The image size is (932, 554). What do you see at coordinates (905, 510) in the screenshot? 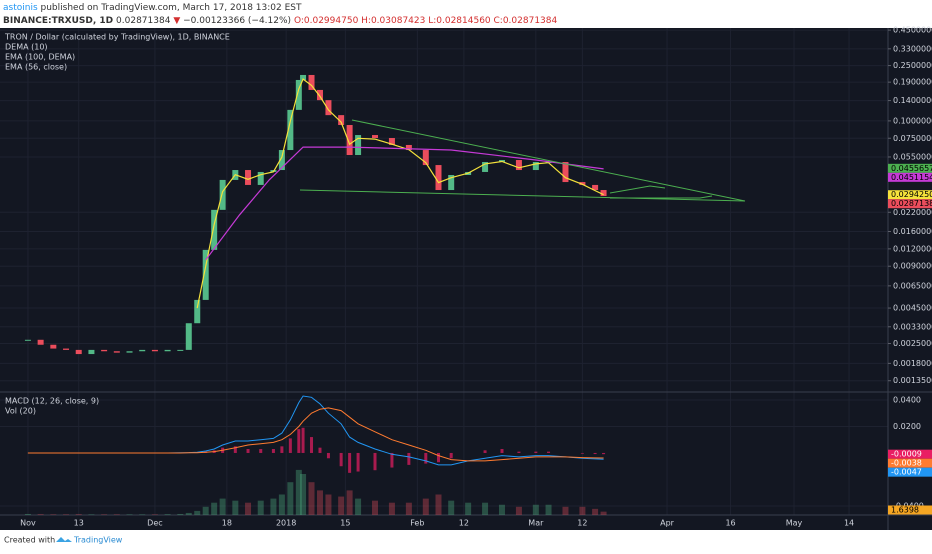
I see `volume-label: 1.6398` at bounding box center [905, 510].